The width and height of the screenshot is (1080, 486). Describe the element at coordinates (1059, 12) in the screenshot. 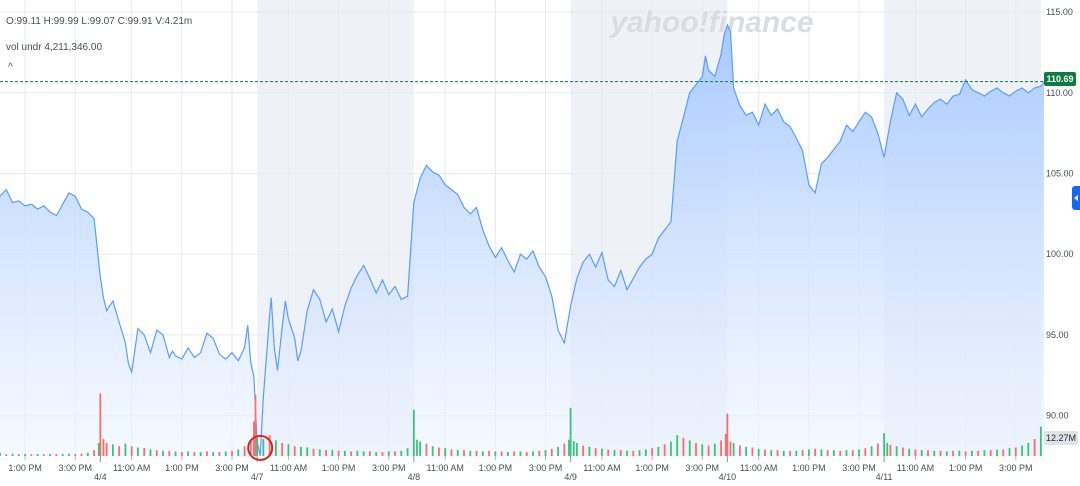

I see `y-tick-label: 115.00` at that location.